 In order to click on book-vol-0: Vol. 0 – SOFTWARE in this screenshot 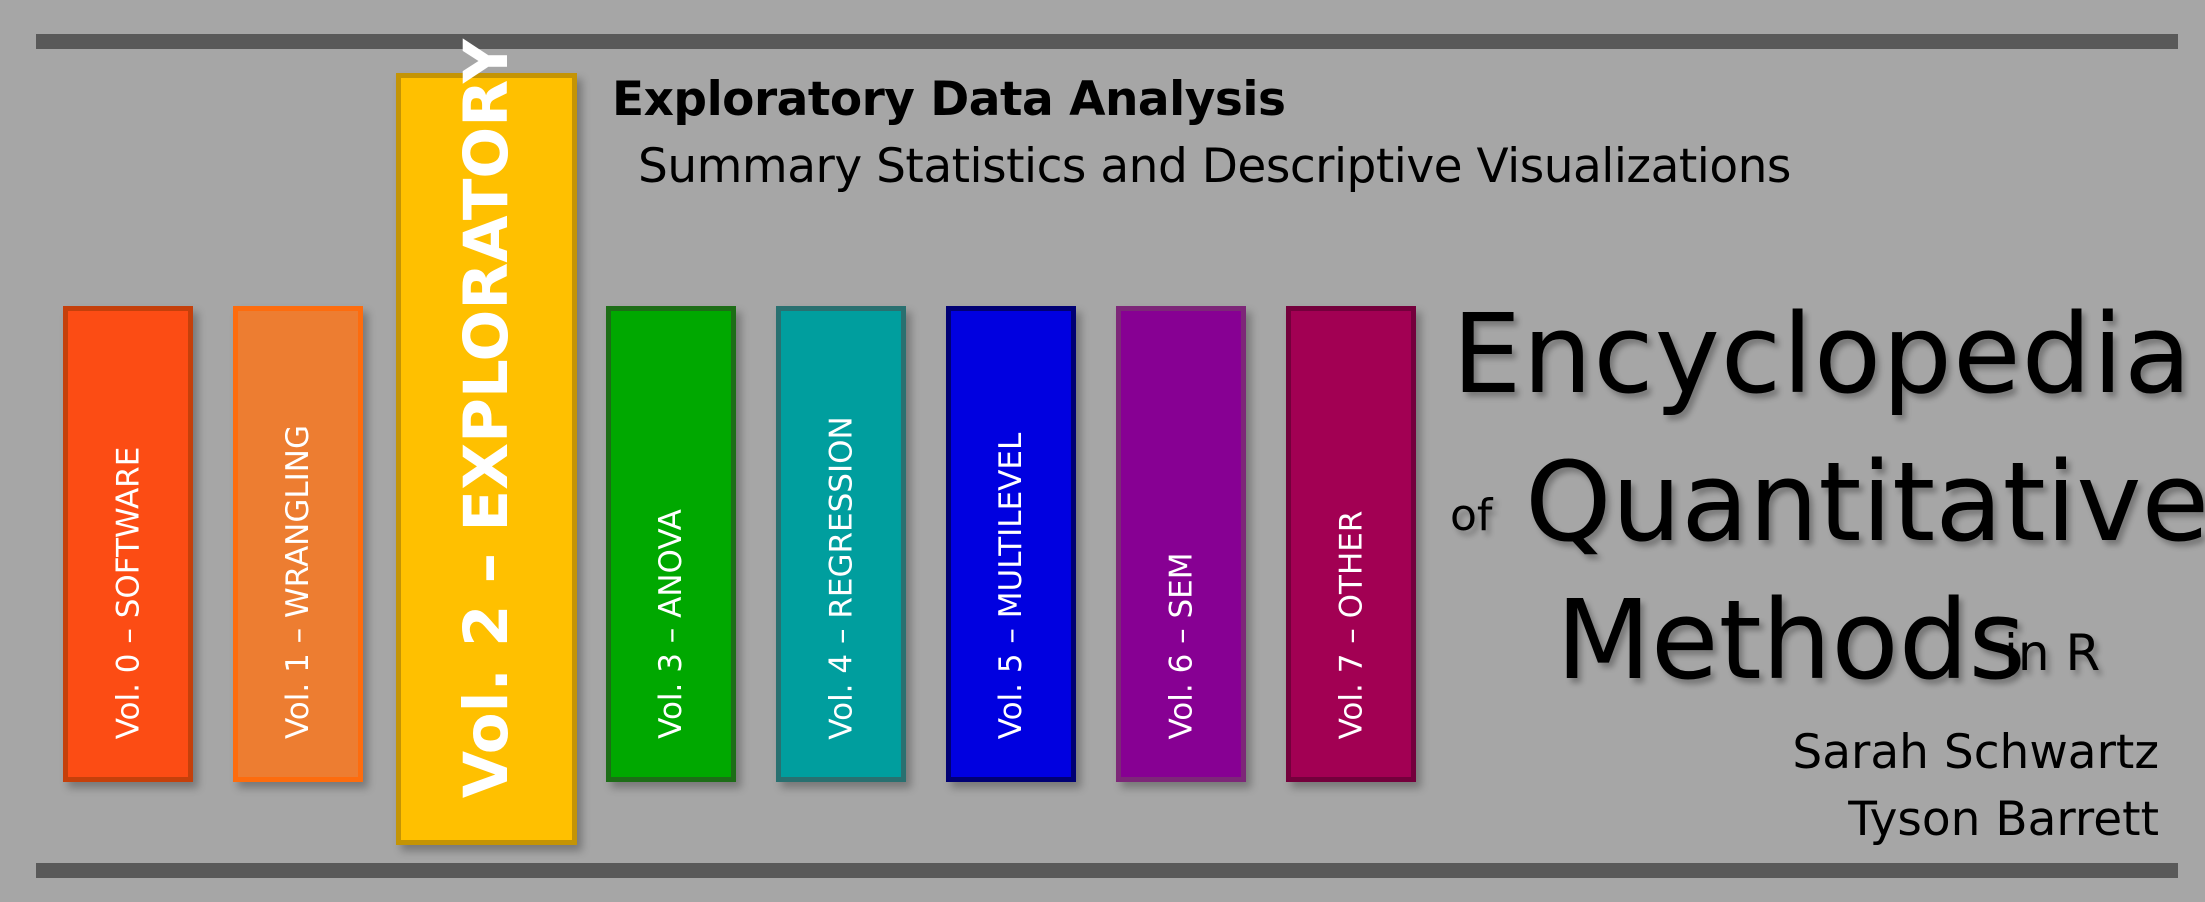, I will do `click(128, 544)`.